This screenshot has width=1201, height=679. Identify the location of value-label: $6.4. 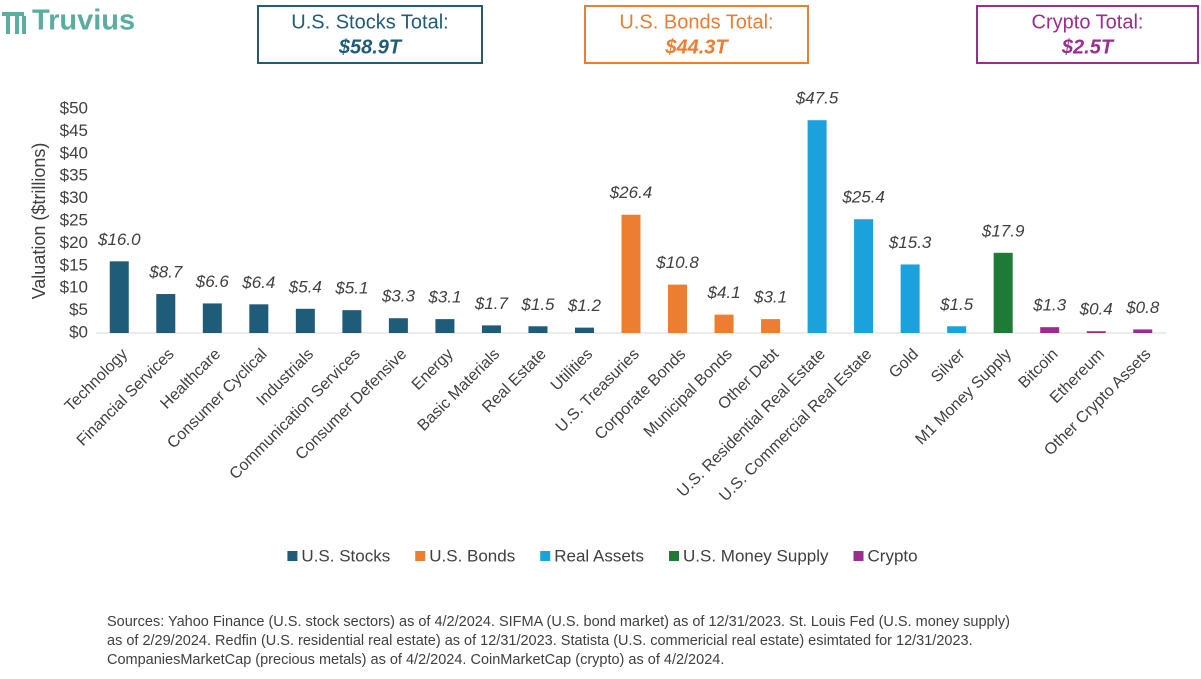
(258, 282).